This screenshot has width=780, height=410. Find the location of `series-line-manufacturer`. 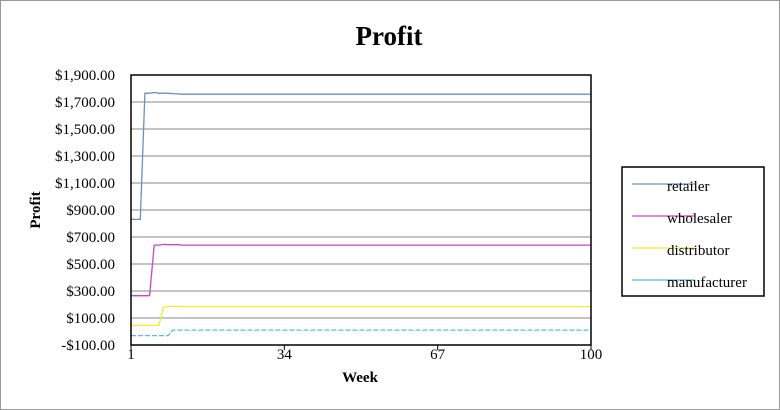

series-line-manufacturer is located at coordinates (361, 333).